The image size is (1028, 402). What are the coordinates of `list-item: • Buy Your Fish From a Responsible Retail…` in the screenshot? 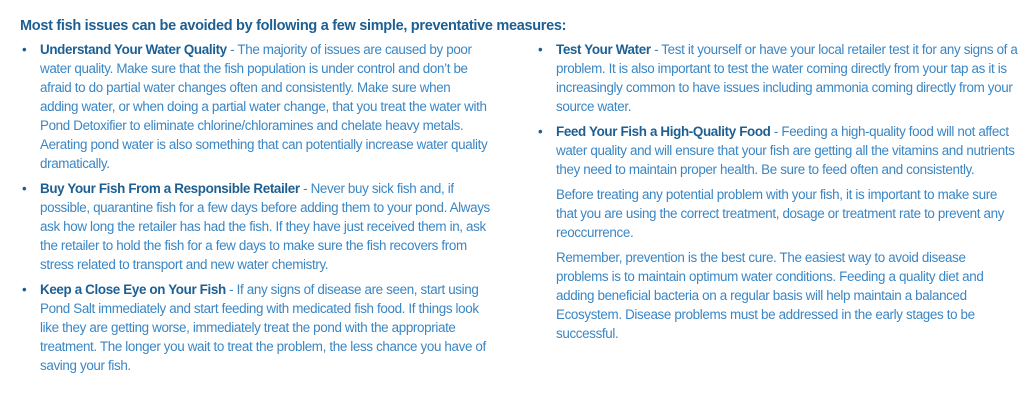 It's located at (255, 226).